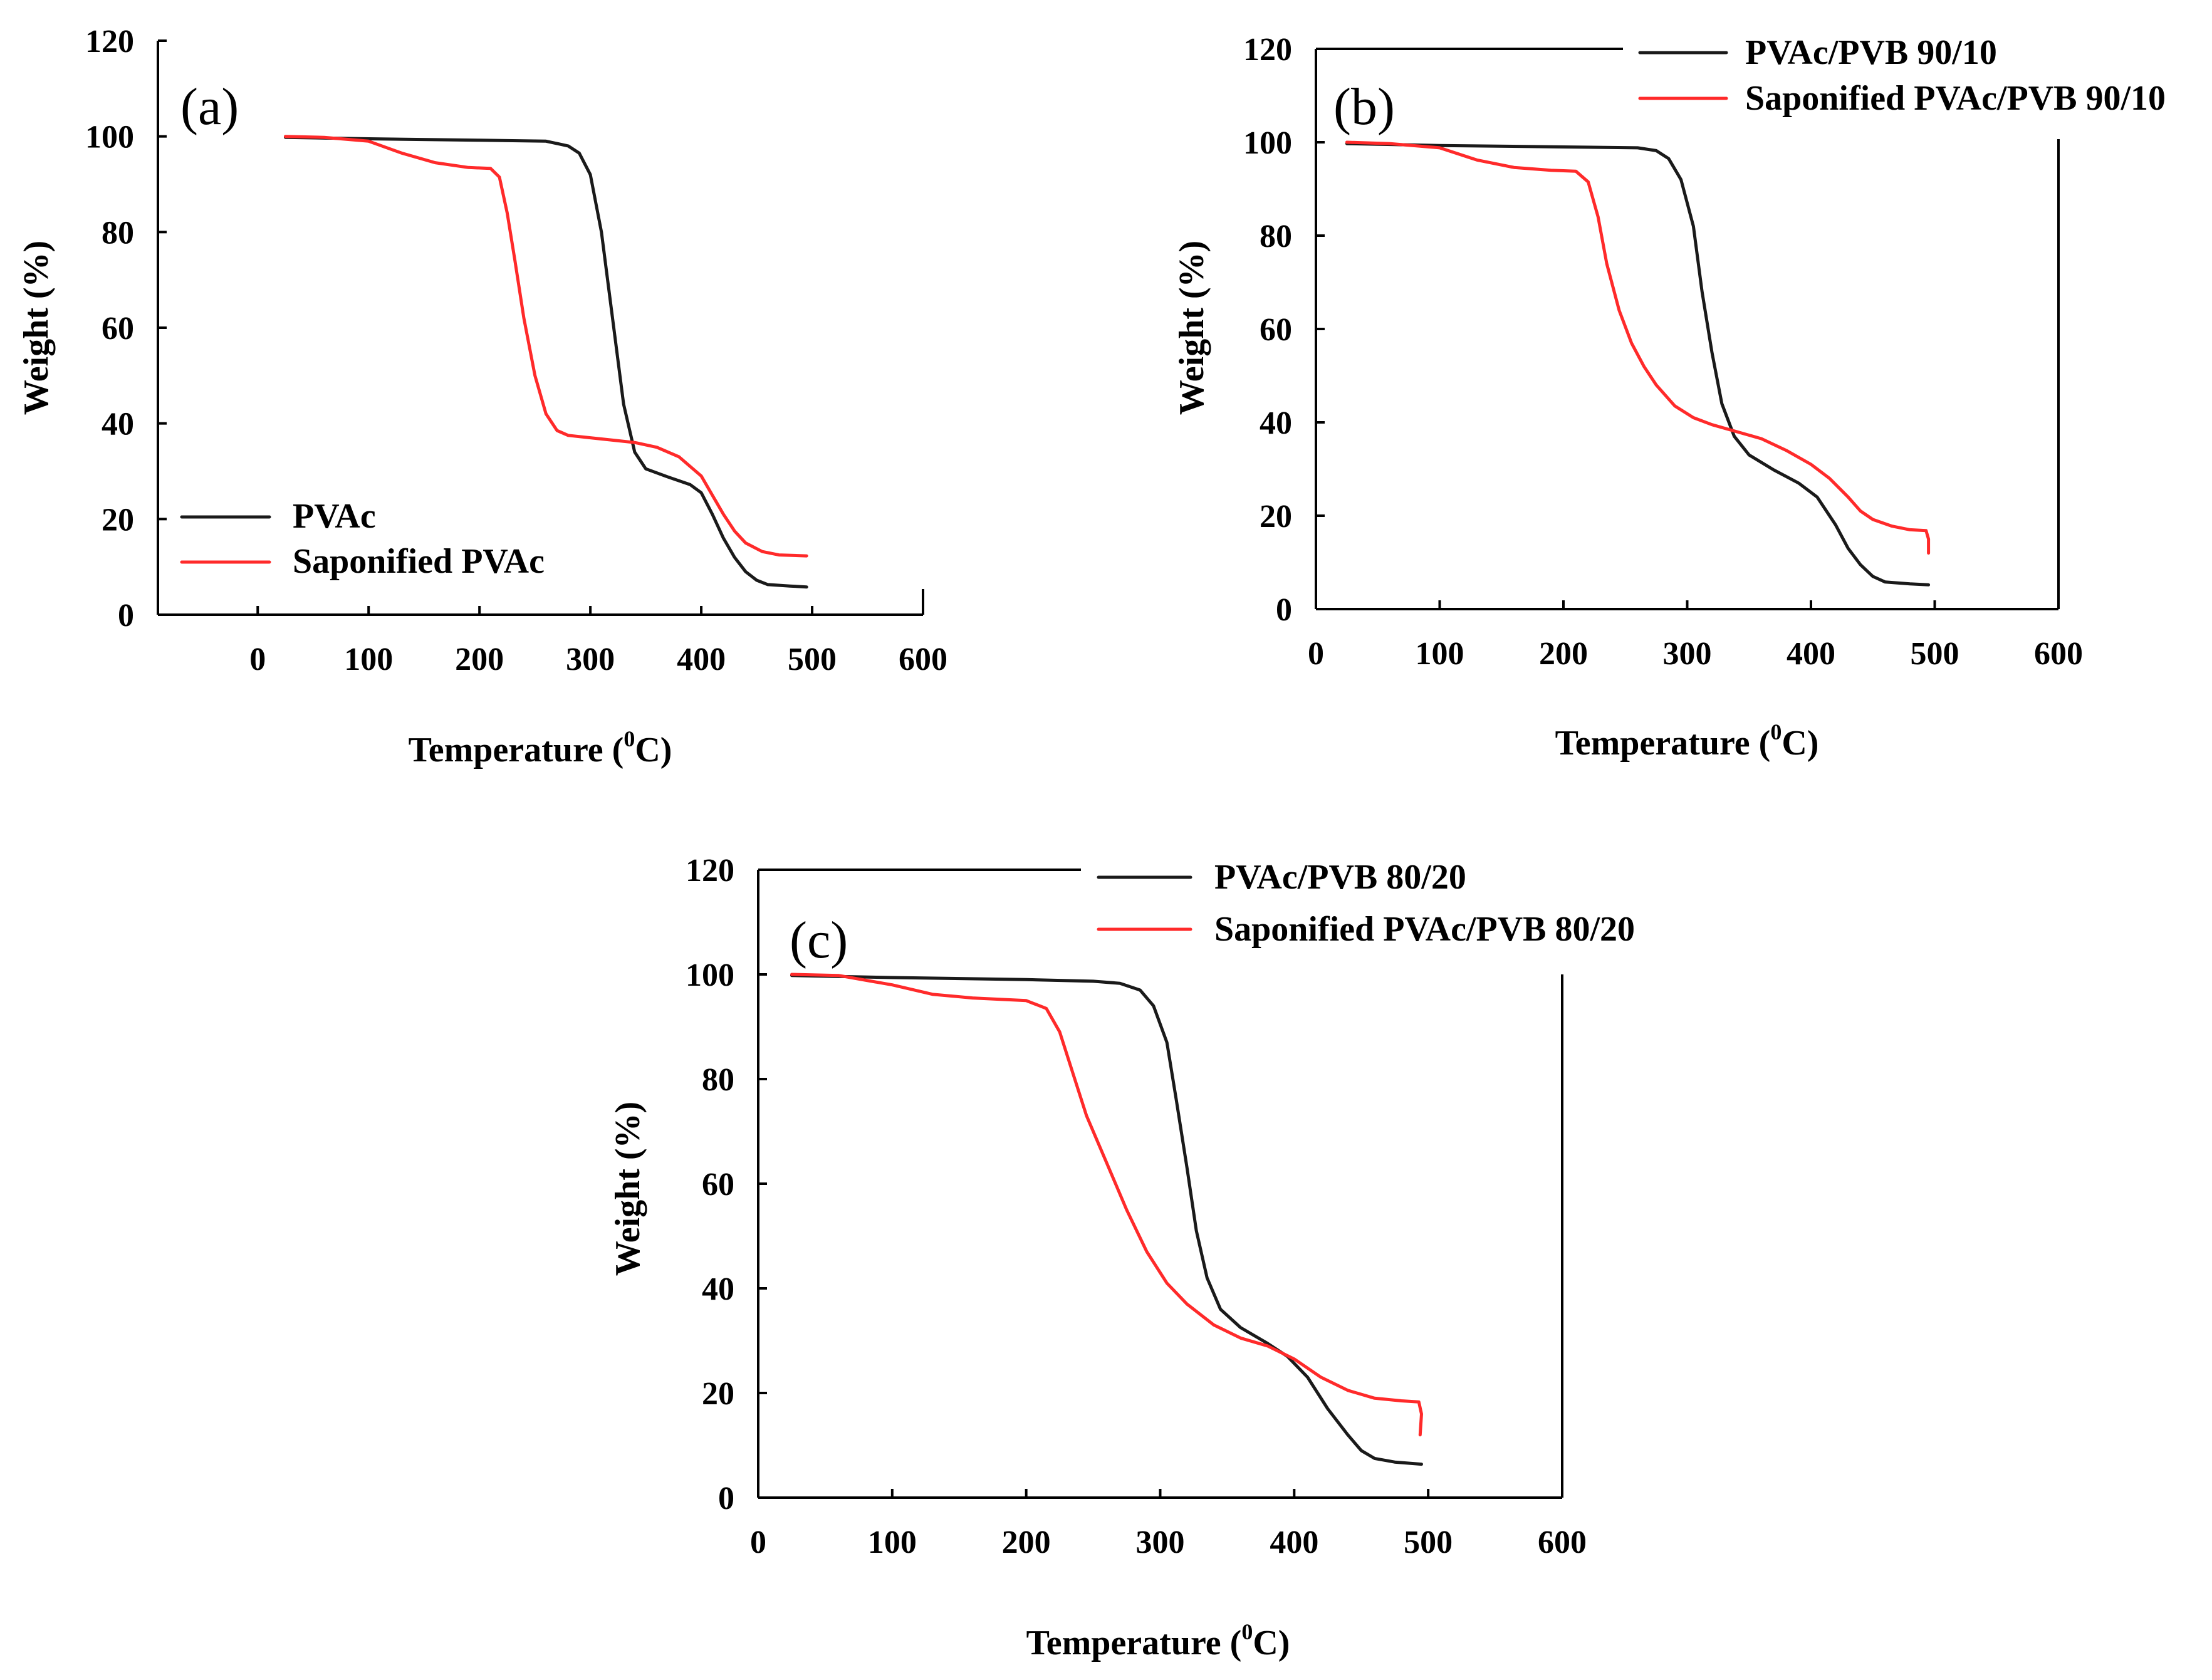 The width and height of the screenshot is (2212, 1680). I want to click on legend-label-pvac-pvb-90-10: PVAc/PVB 90/10, so click(1871, 52).